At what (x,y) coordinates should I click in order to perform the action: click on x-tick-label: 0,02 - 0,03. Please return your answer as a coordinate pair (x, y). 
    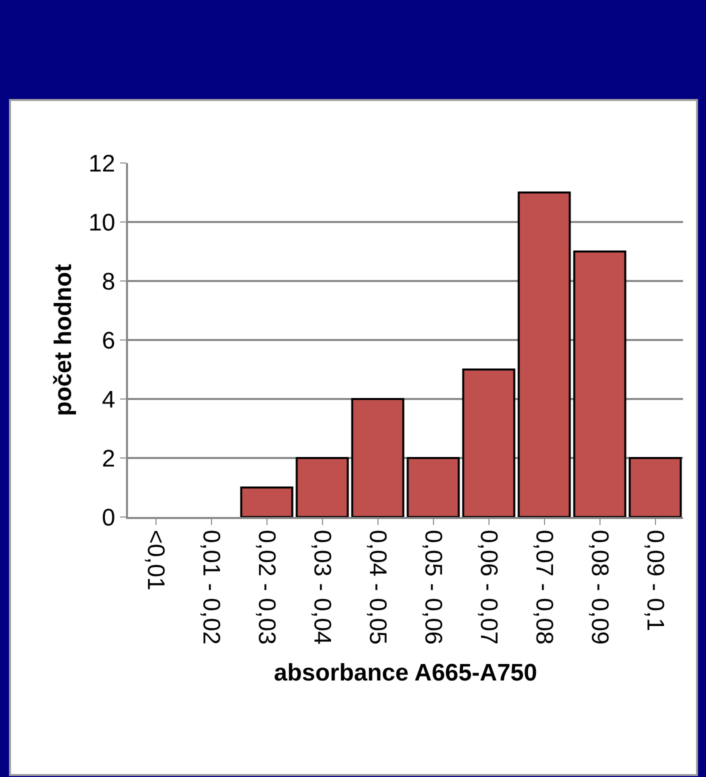
    Looking at the image, I should click on (266, 587).